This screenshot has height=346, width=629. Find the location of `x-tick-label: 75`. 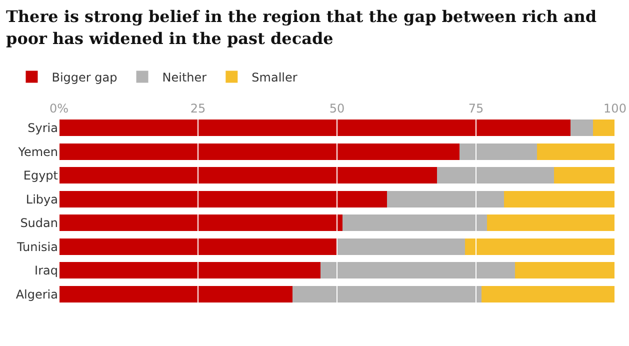

x-tick-label: 75 is located at coordinates (476, 109).